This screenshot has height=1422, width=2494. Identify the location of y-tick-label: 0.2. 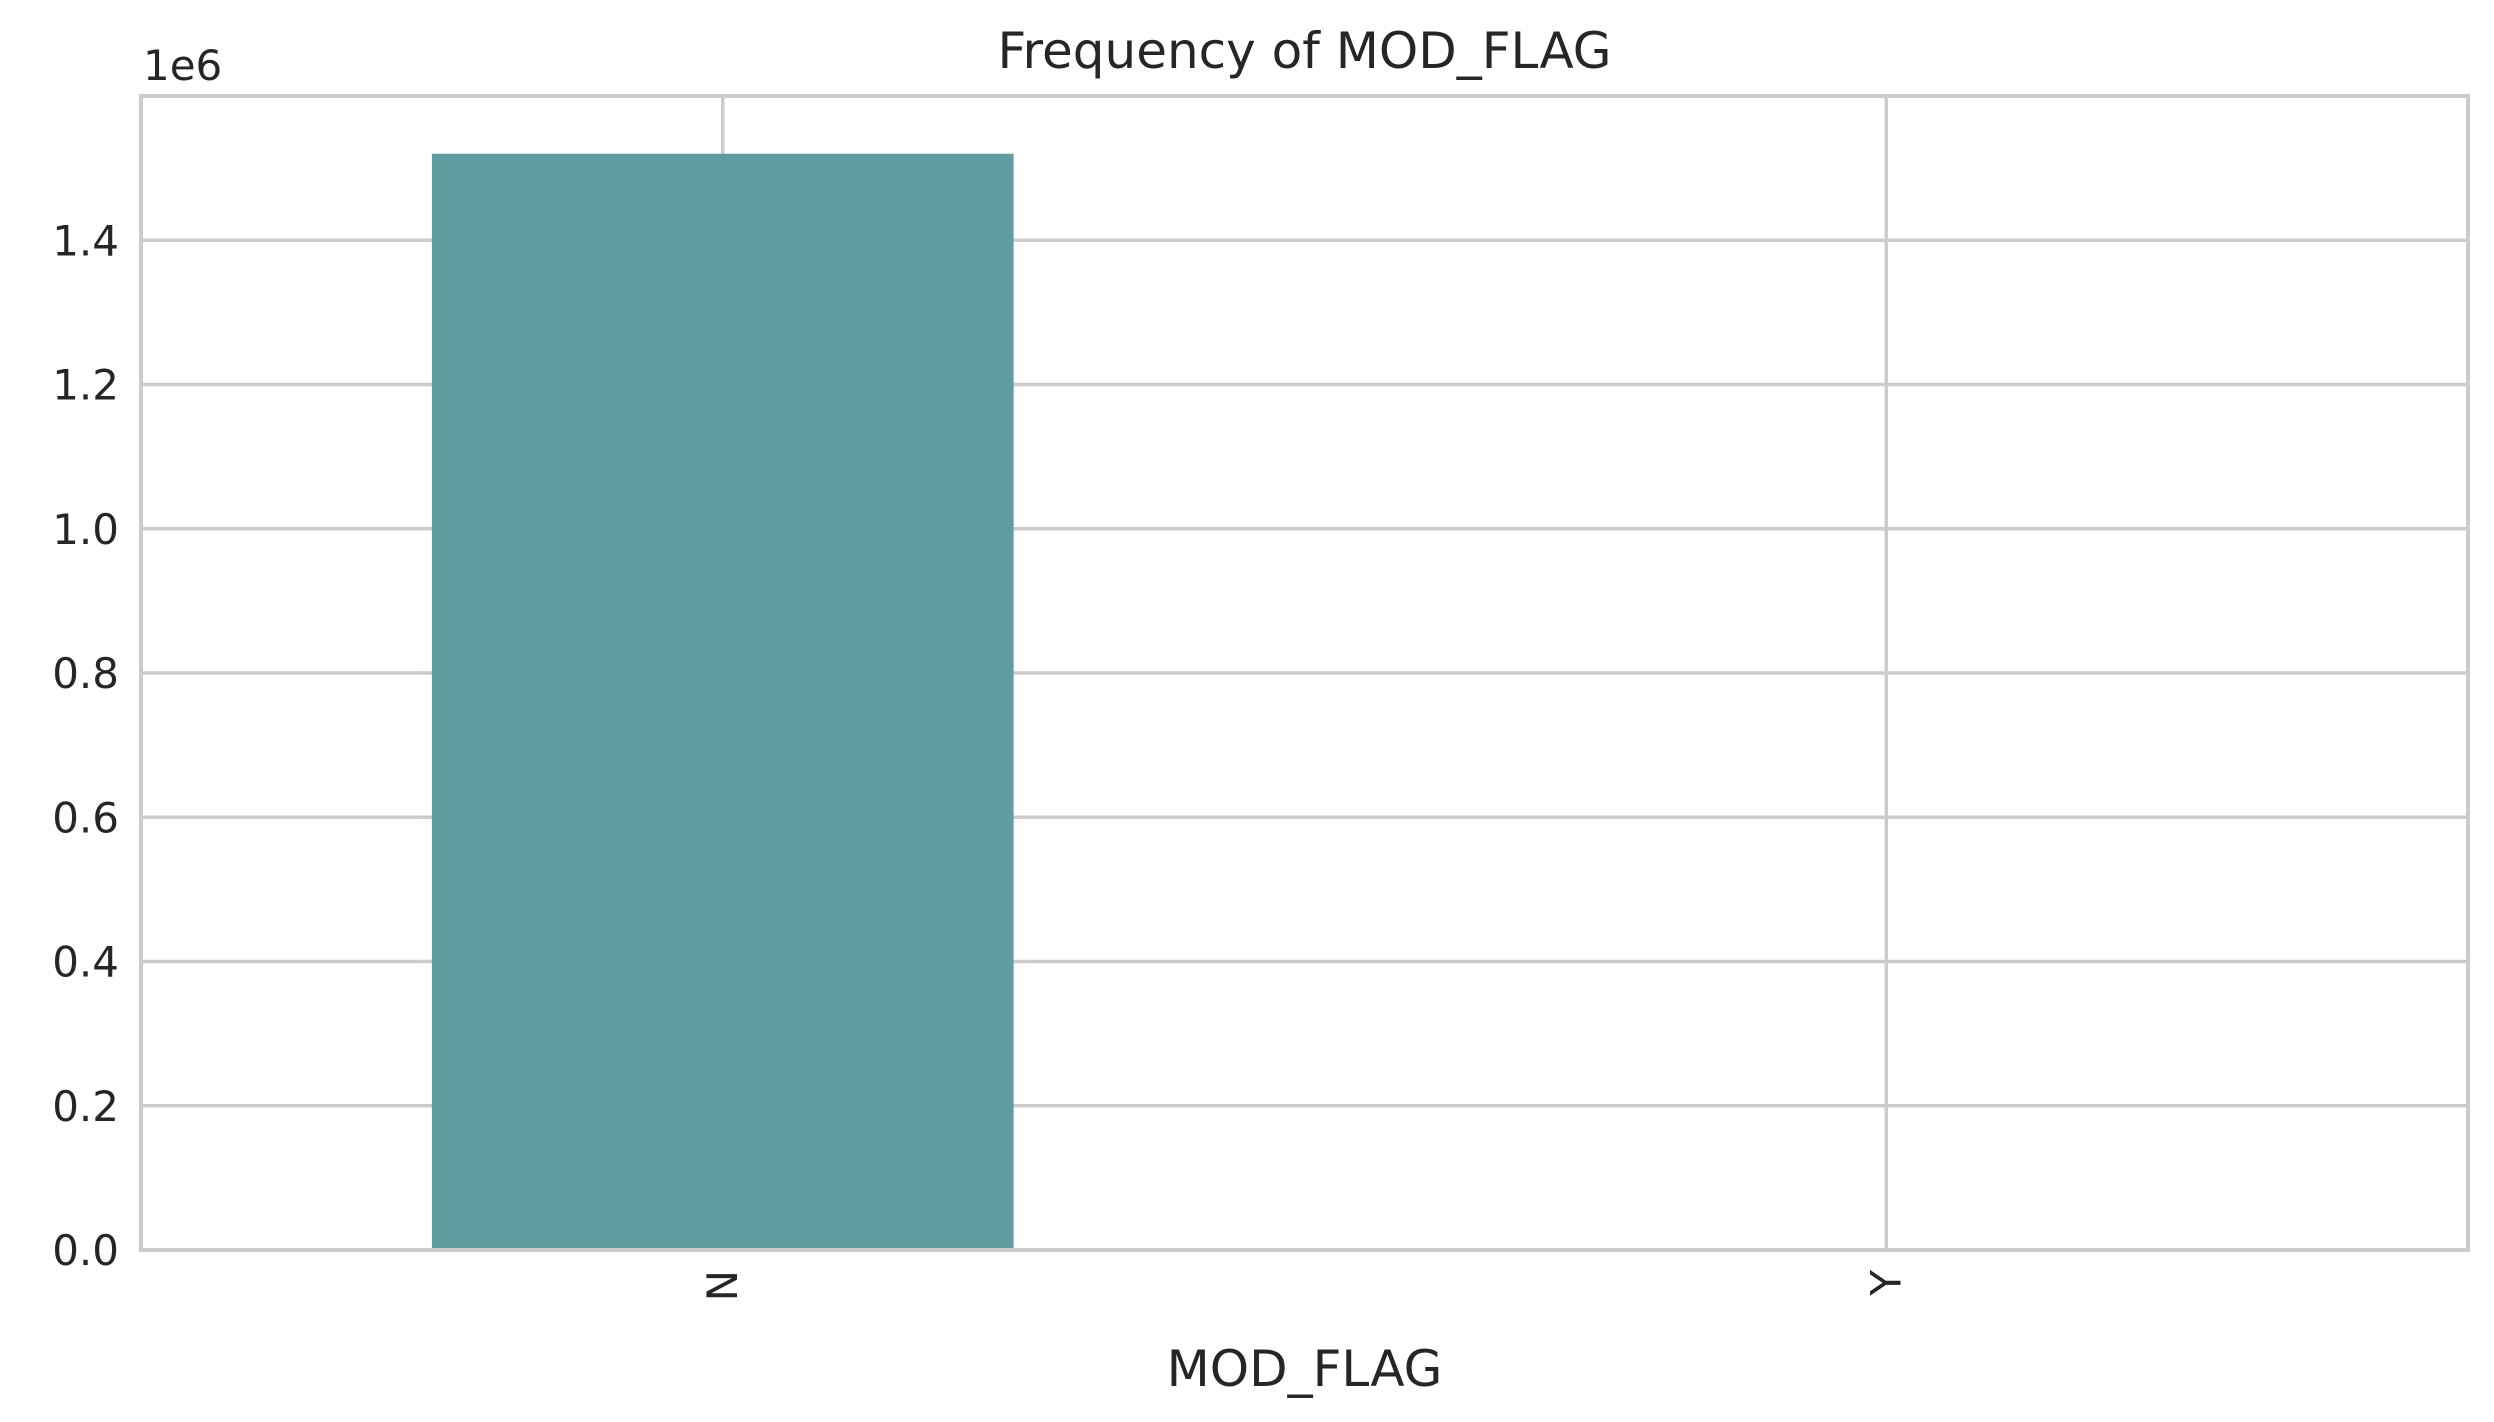
(85, 1106).